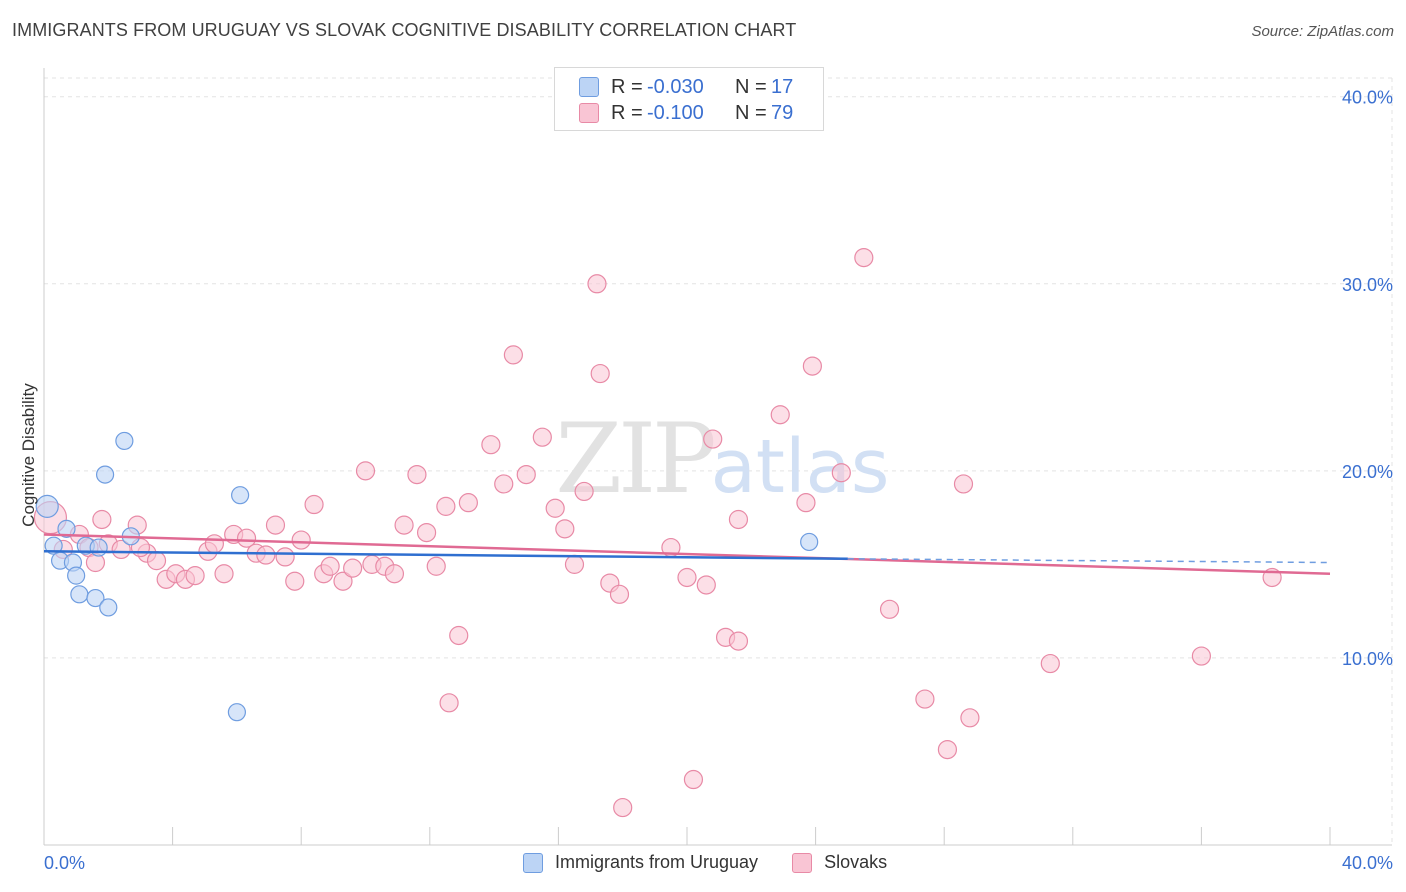 The width and height of the screenshot is (1406, 892). What do you see at coordinates (1367, 285) in the screenshot?
I see `y-tick-label: 30.0%` at bounding box center [1367, 285].